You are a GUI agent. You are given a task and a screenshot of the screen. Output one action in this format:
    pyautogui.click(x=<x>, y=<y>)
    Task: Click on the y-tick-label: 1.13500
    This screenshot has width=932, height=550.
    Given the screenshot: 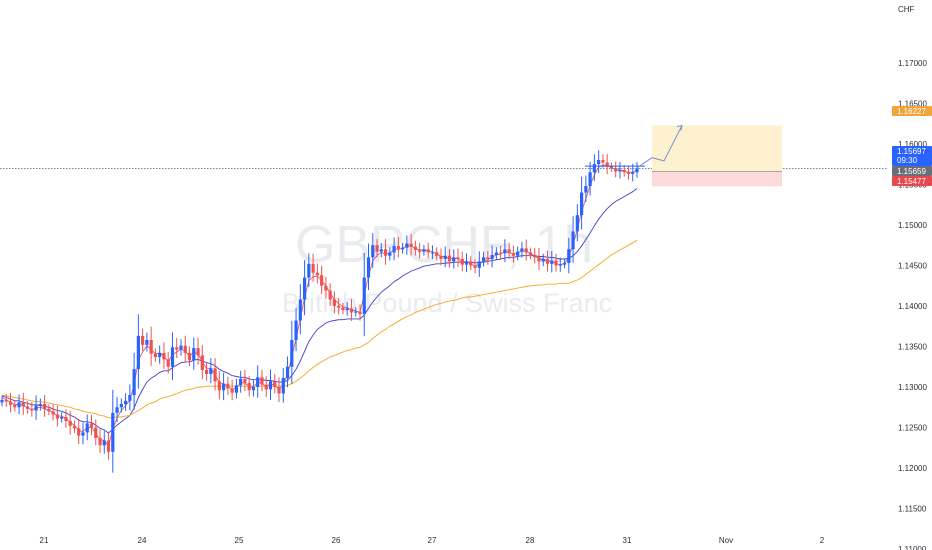 What is the action you would take?
    pyautogui.click(x=912, y=346)
    